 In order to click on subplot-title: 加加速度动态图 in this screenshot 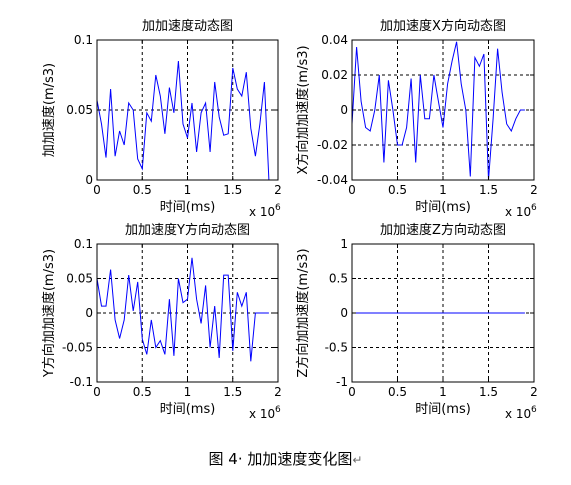, I will do `click(187, 26)`.